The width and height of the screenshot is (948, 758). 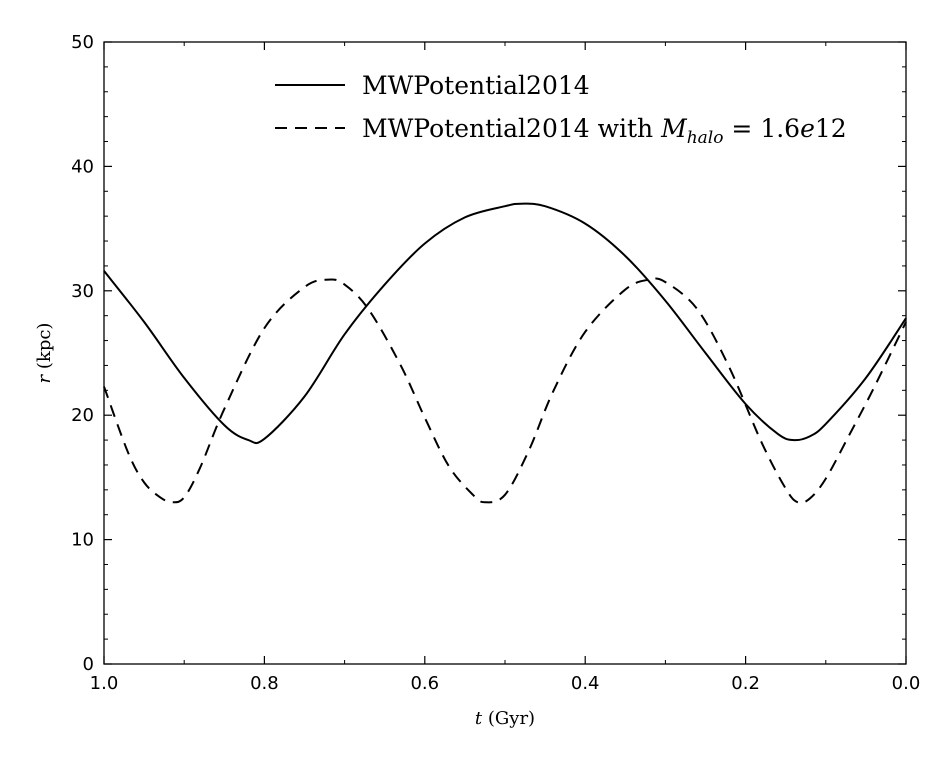 What do you see at coordinates (104, 683) in the screenshot?
I see `x-tick-label: 1.0` at bounding box center [104, 683].